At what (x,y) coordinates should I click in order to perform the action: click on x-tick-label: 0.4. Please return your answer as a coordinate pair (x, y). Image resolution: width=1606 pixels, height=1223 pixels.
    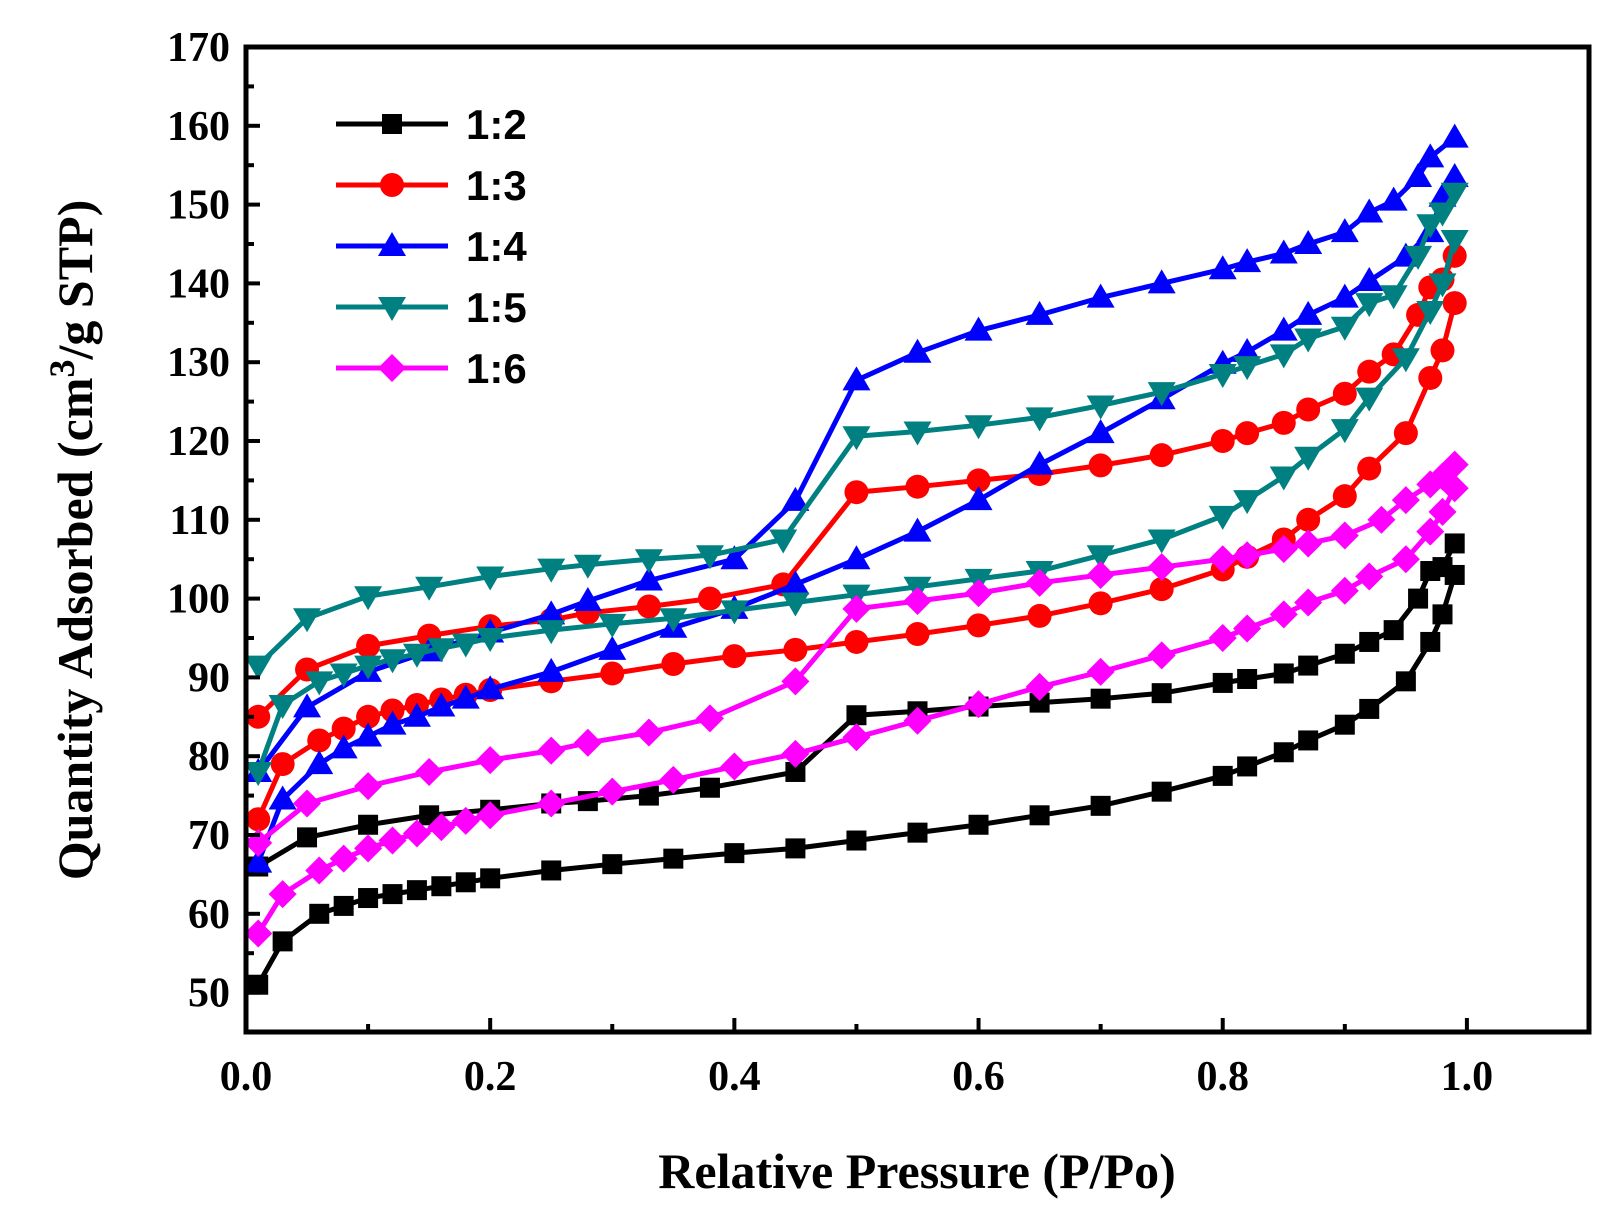
    Looking at the image, I should click on (734, 1077).